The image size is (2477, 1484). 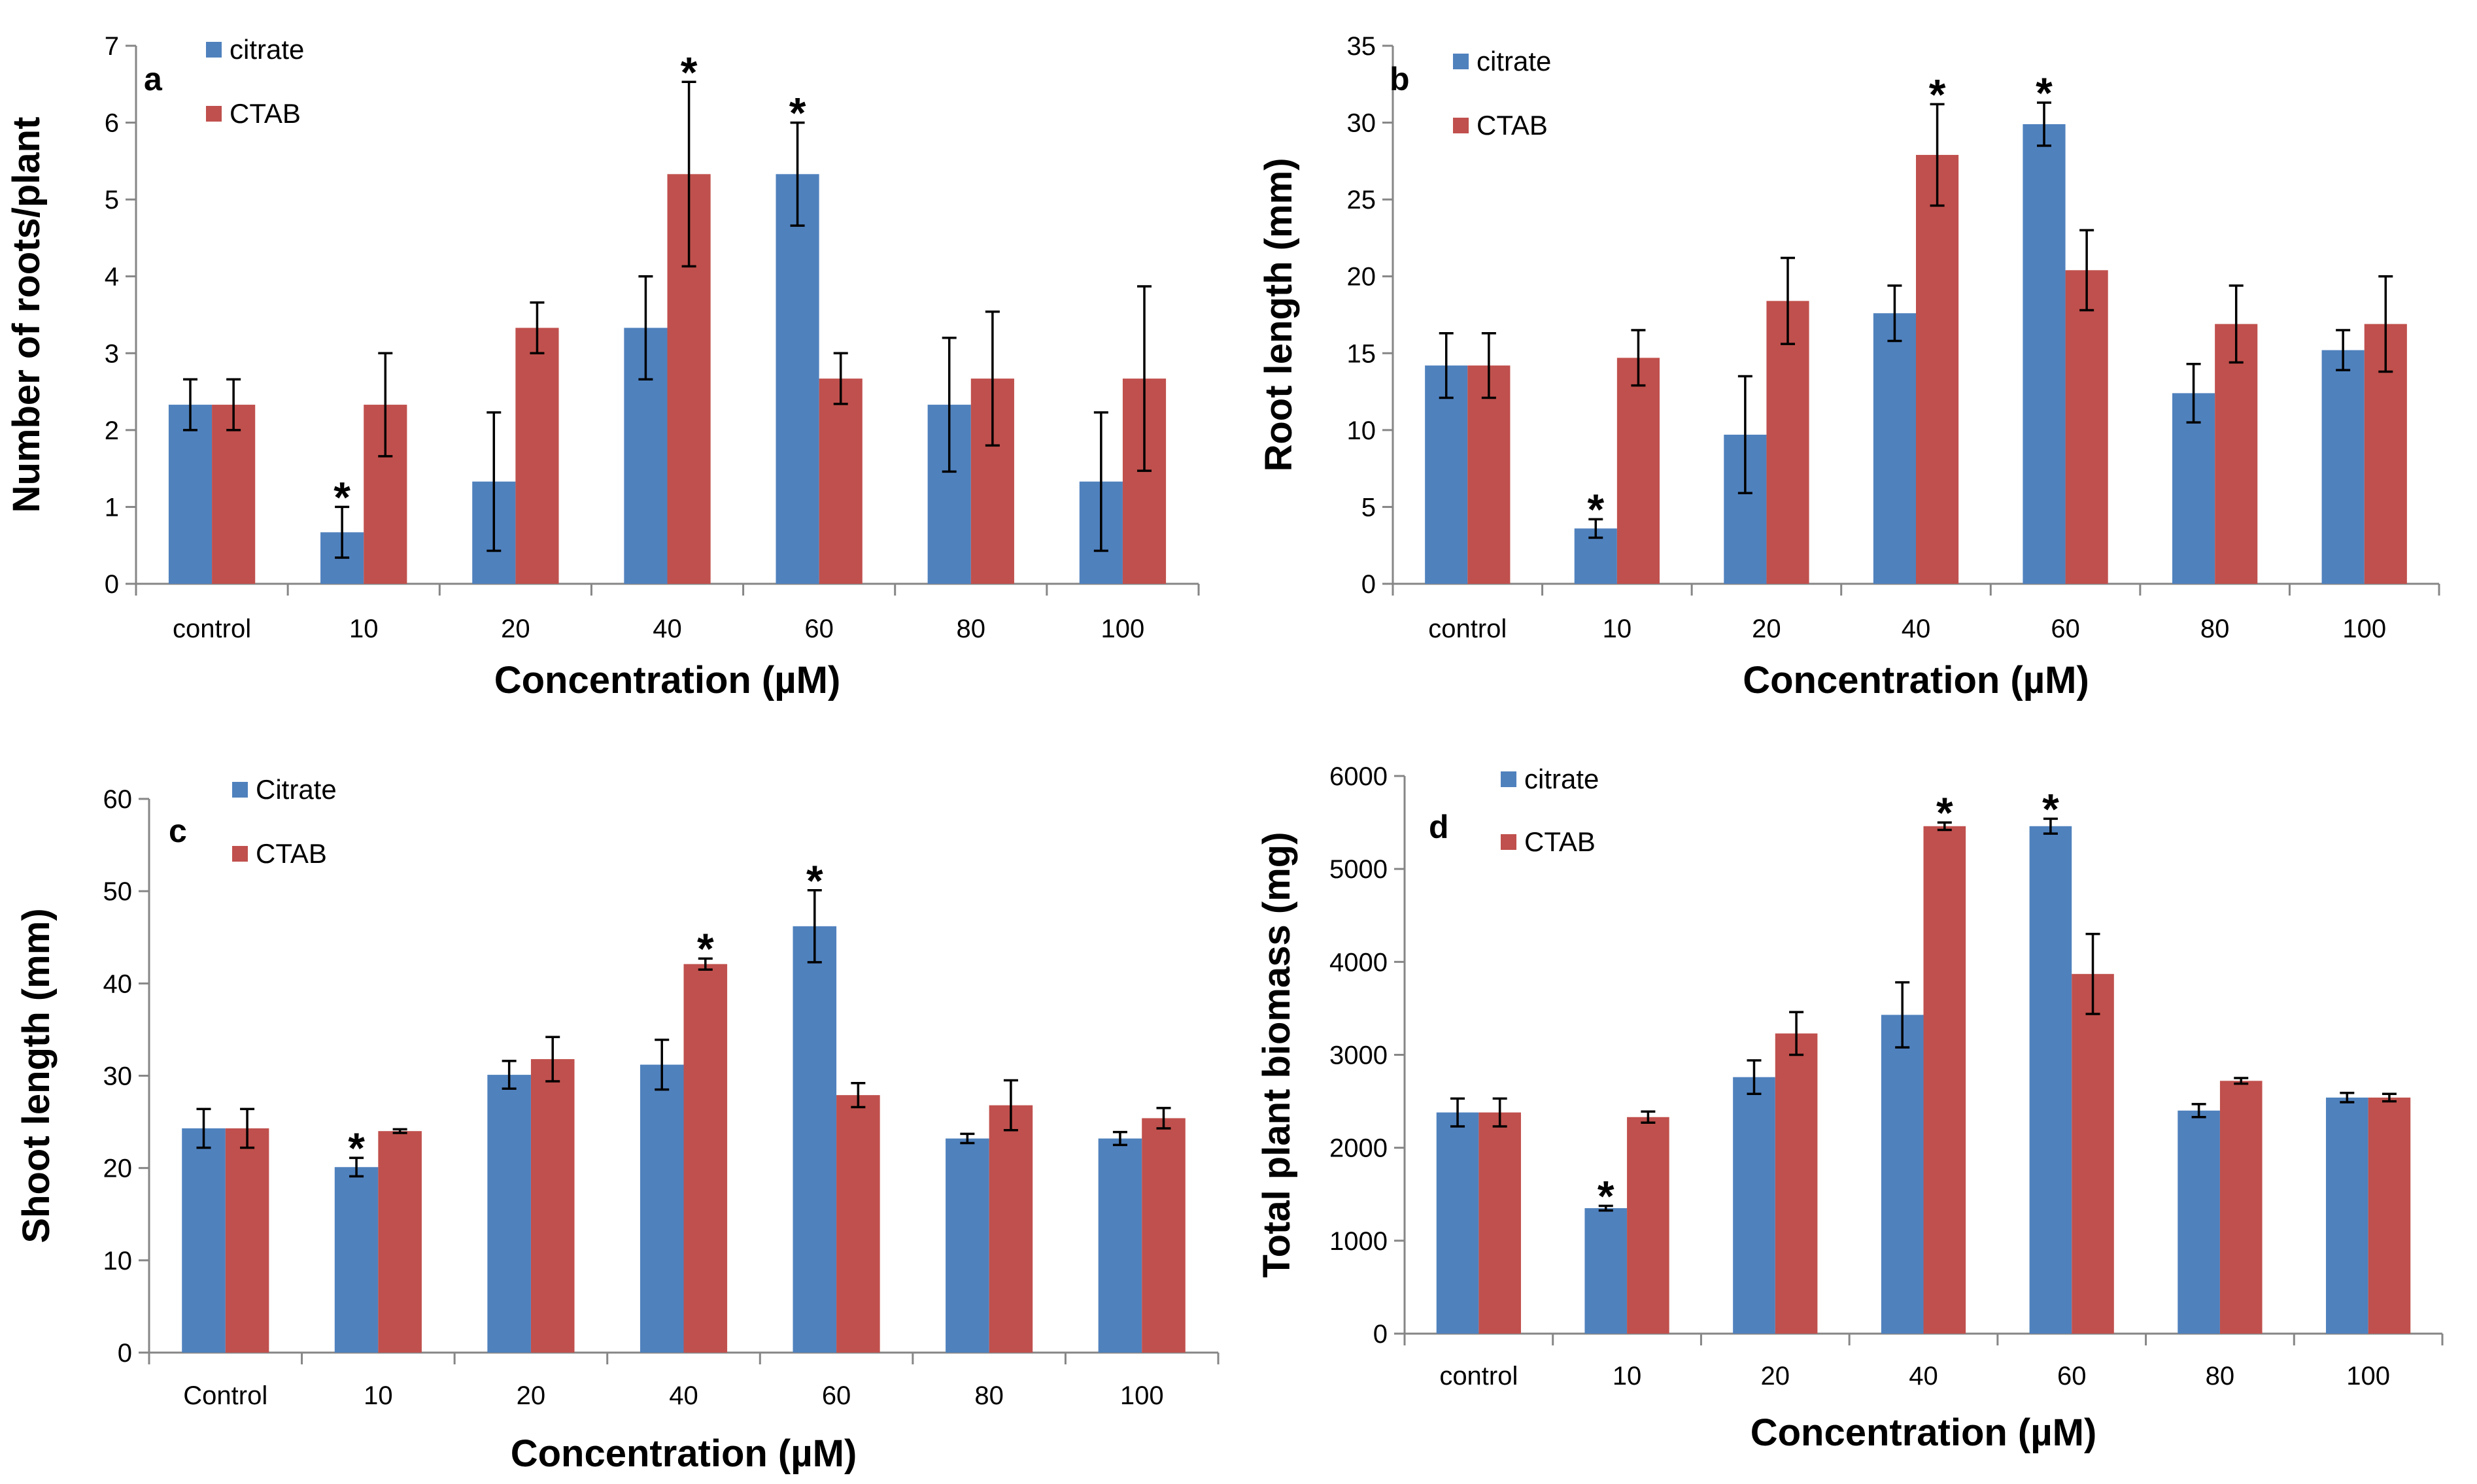 What do you see at coordinates (1362, 353) in the screenshot?
I see `y-tick-label: 15` at bounding box center [1362, 353].